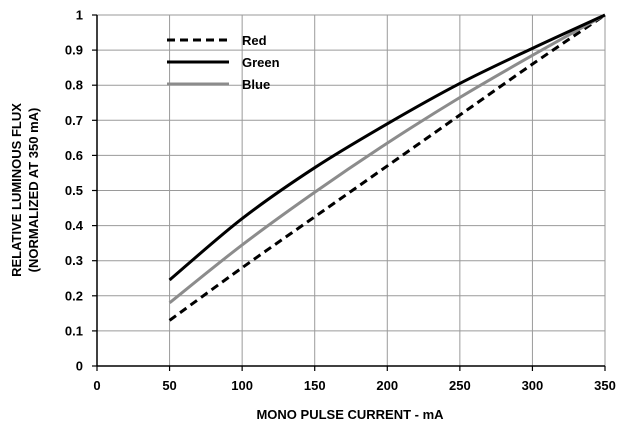 The height and width of the screenshot is (428, 619). I want to click on legend-label-red: Red, so click(254, 40).